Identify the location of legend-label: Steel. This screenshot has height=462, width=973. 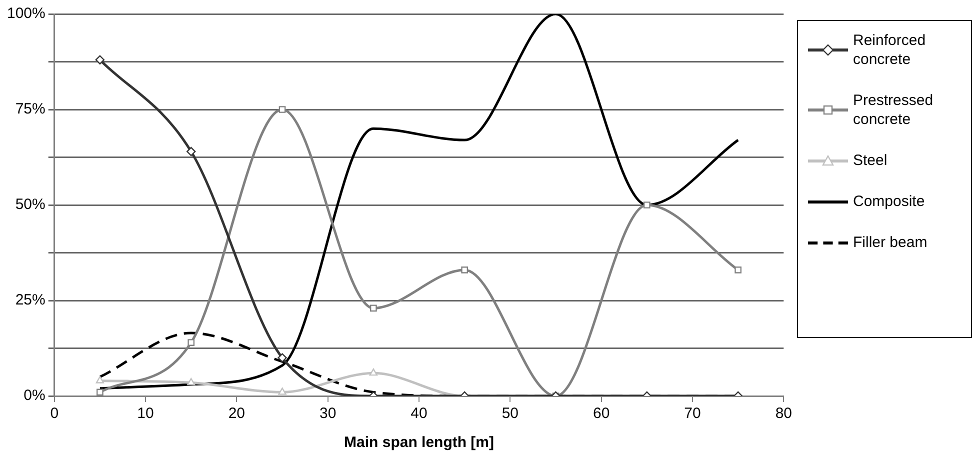
(870, 160).